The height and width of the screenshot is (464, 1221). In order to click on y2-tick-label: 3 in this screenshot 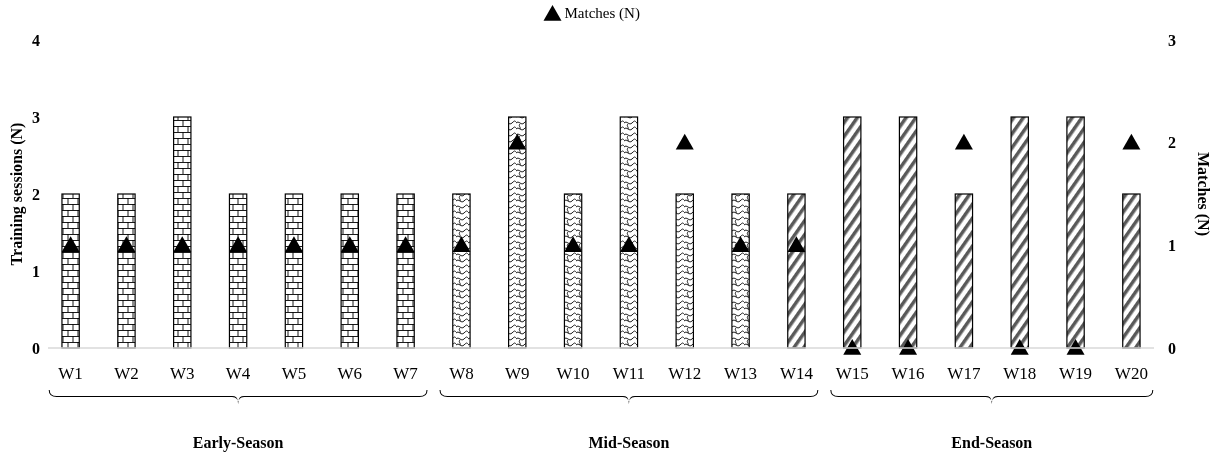, I will do `click(1172, 40)`.